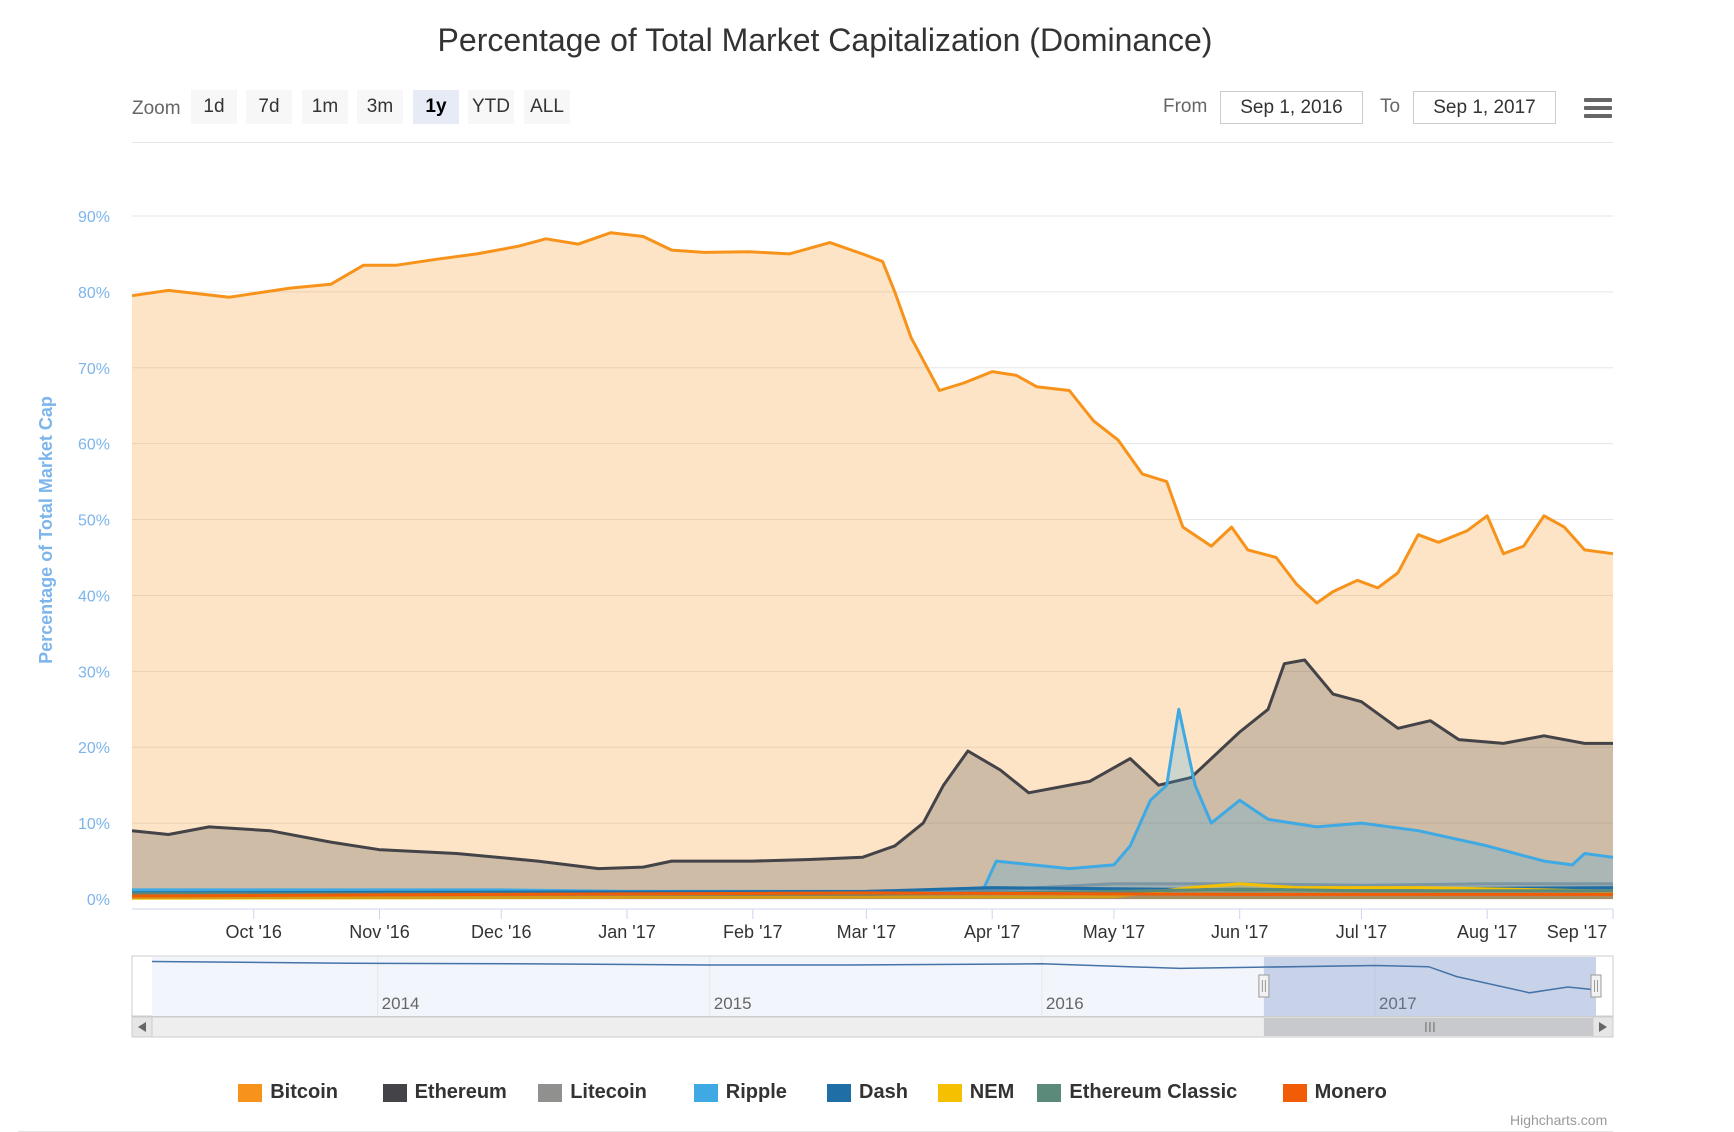 Image resolution: width=1734 pixels, height=1132 pixels. Describe the element at coordinates (1596, 986) in the screenshot. I see `navigator-right-handle` at that location.